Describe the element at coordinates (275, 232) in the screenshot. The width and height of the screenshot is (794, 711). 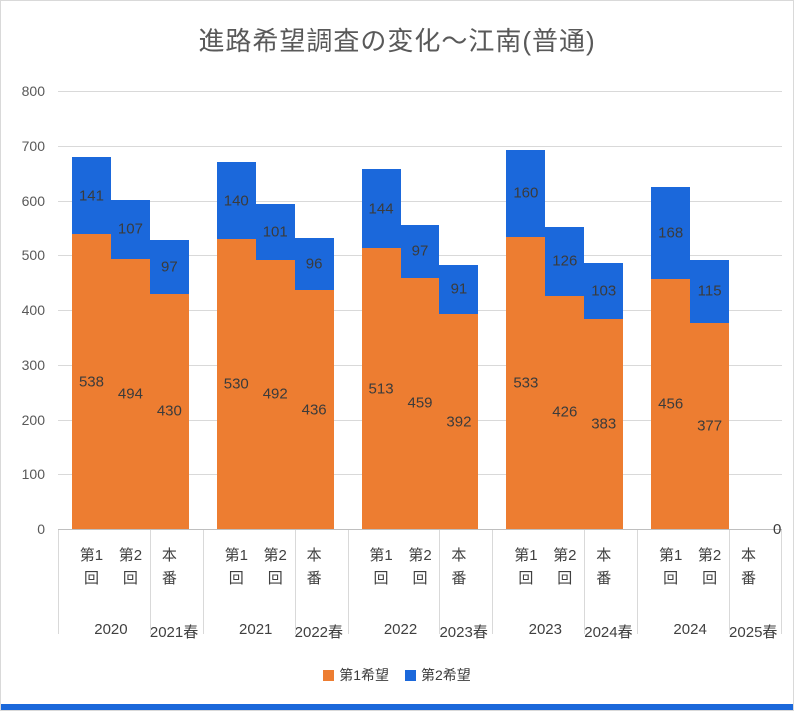
I see `bar-segment-second-choice: 101` at that location.